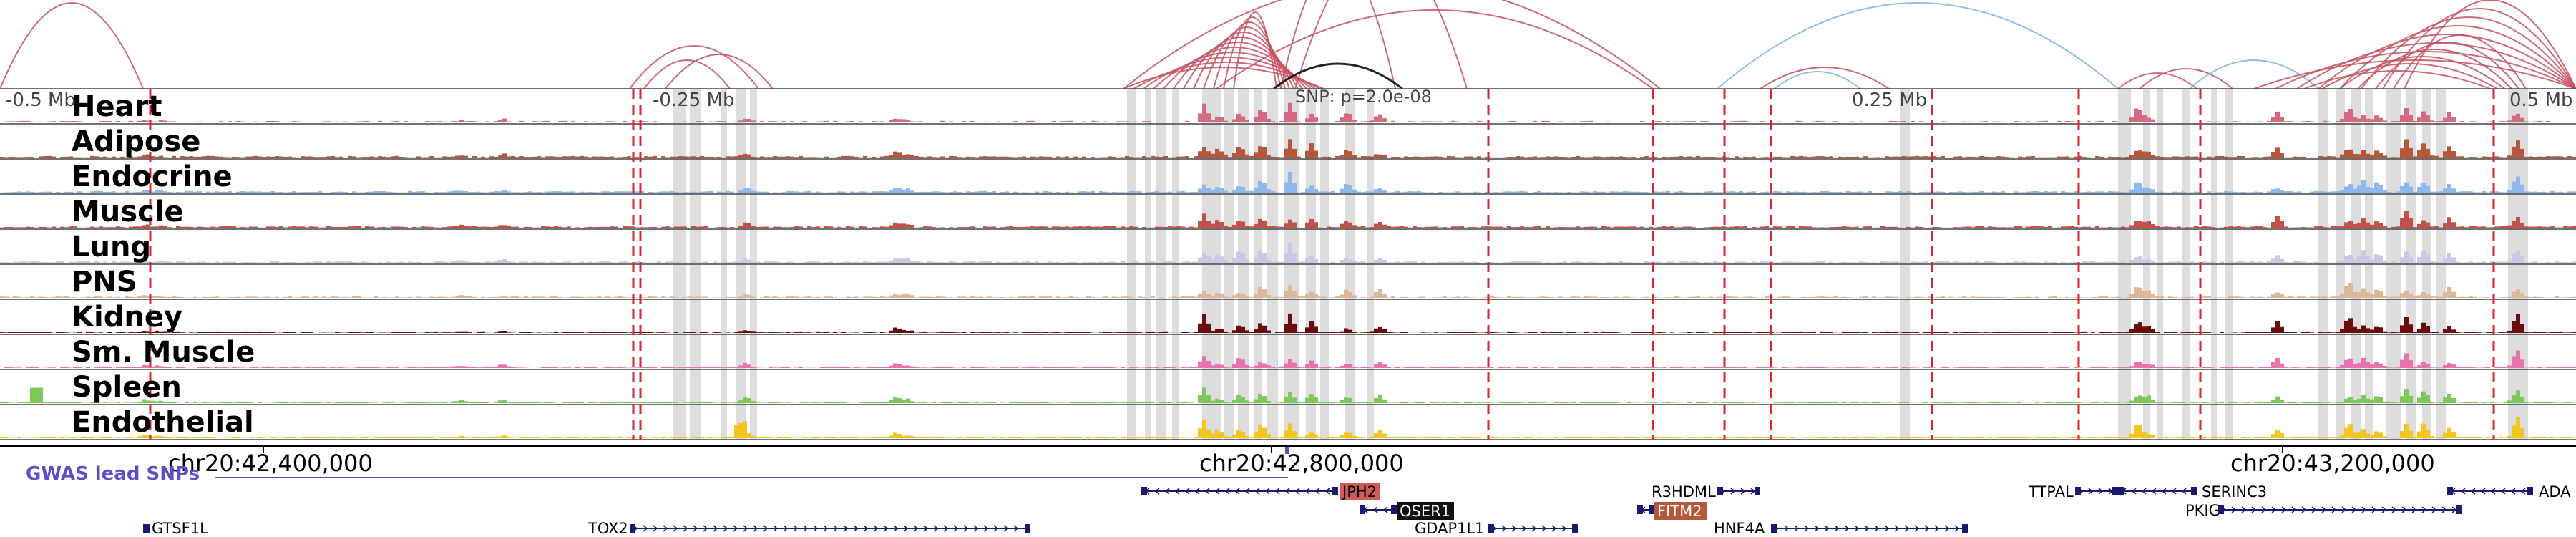 The height and width of the screenshot is (537, 2576). I want to click on oser1-strand-arrow, so click(1375, 509).